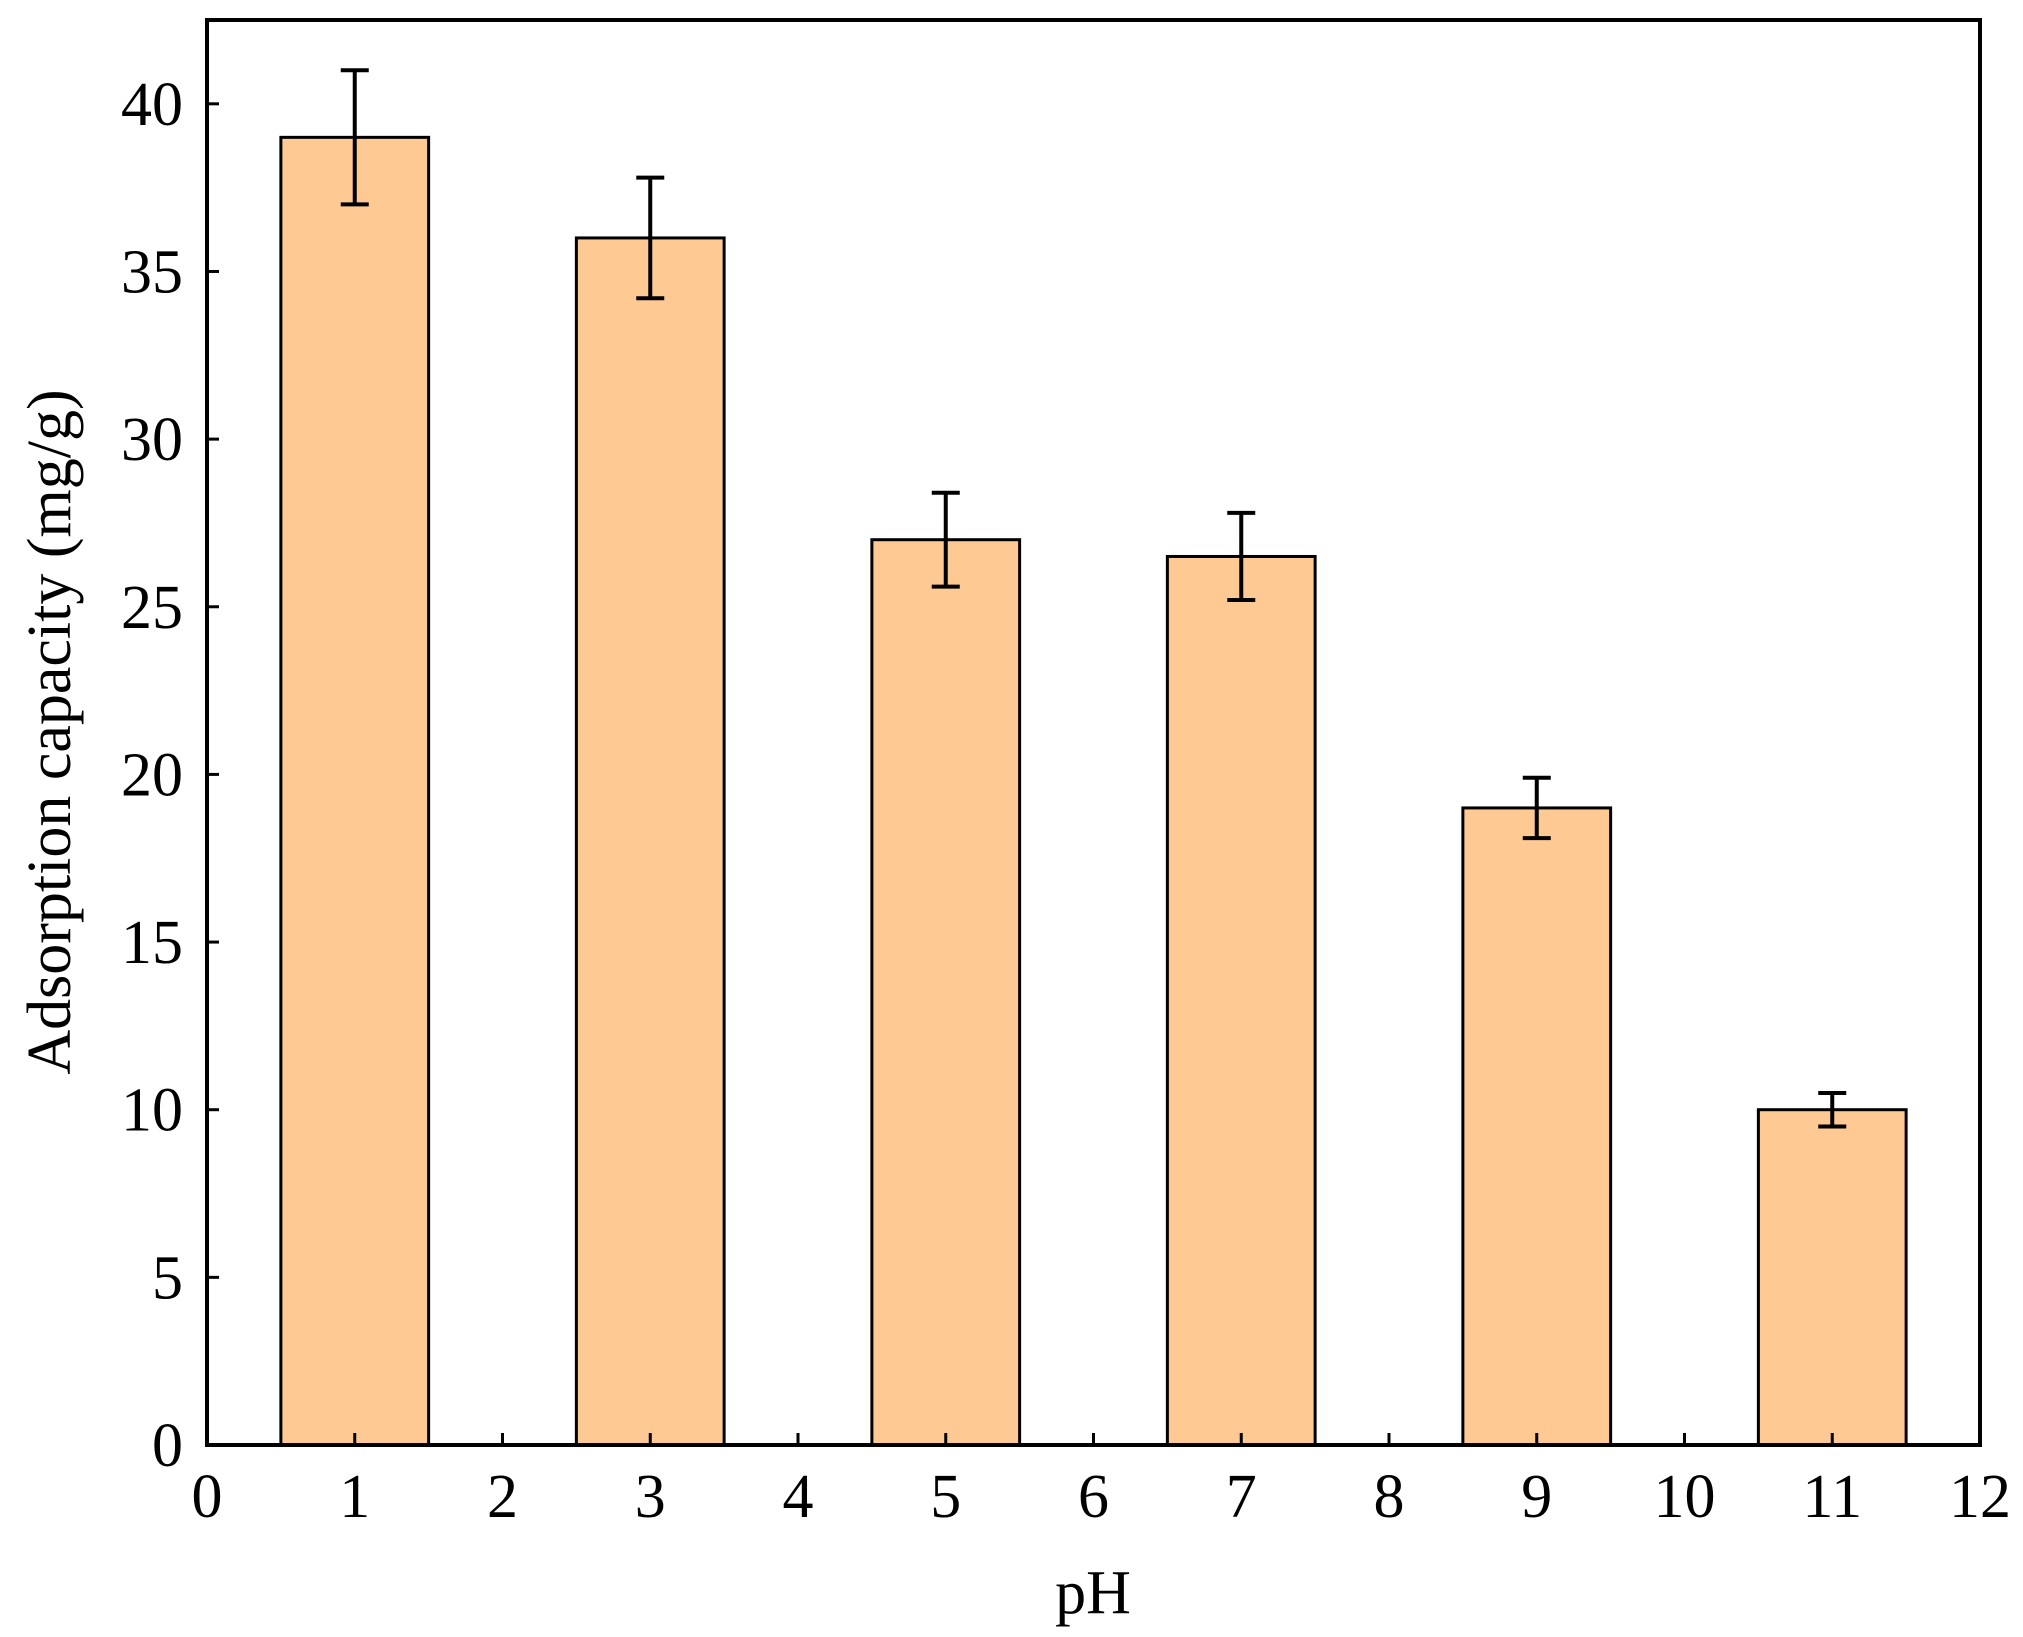 The width and height of the screenshot is (2023, 1637). What do you see at coordinates (152, 105) in the screenshot?
I see `y-tick-label-40: 40` at bounding box center [152, 105].